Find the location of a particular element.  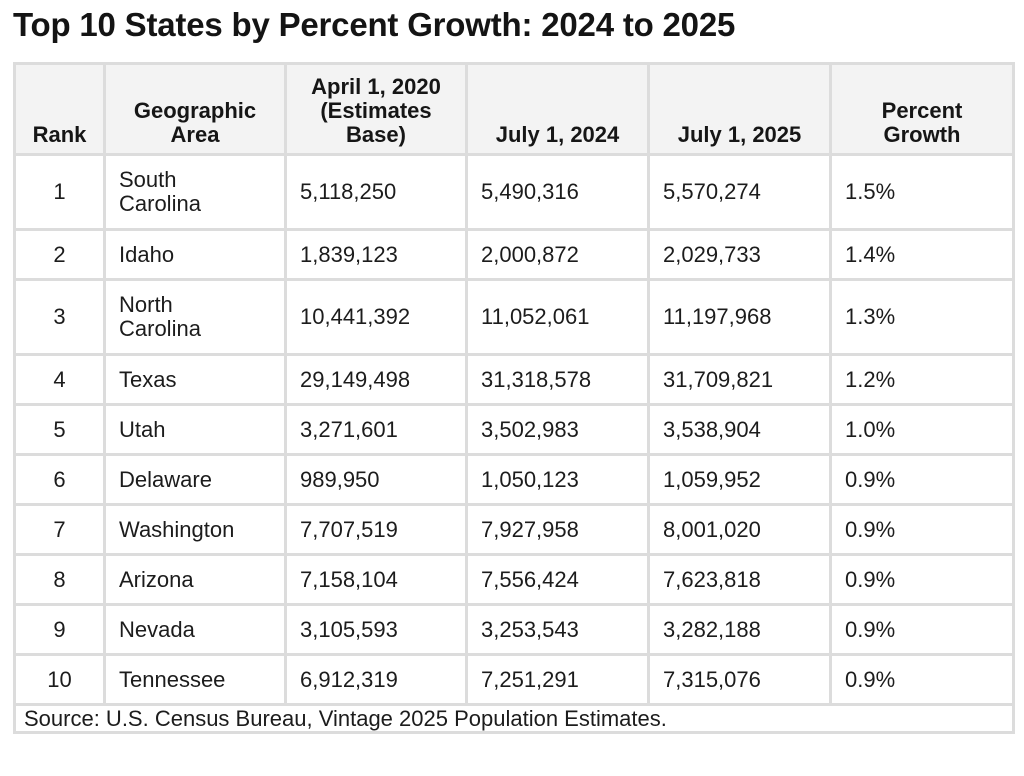

rank-cell: 9 is located at coordinates (59, 629).